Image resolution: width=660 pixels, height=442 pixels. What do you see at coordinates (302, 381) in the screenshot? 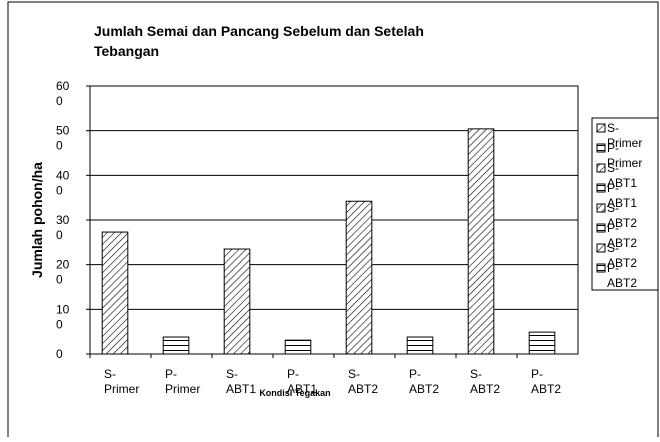
I see `x-tick-label: P-ABT1` at bounding box center [302, 381].